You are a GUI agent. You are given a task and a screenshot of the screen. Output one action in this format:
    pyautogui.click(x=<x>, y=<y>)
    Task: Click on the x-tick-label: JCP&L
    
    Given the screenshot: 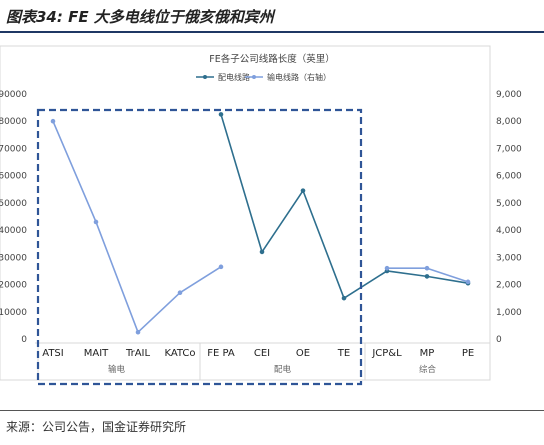 What is the action you would take?
    pyautogui.click(x=386, y=353)
    